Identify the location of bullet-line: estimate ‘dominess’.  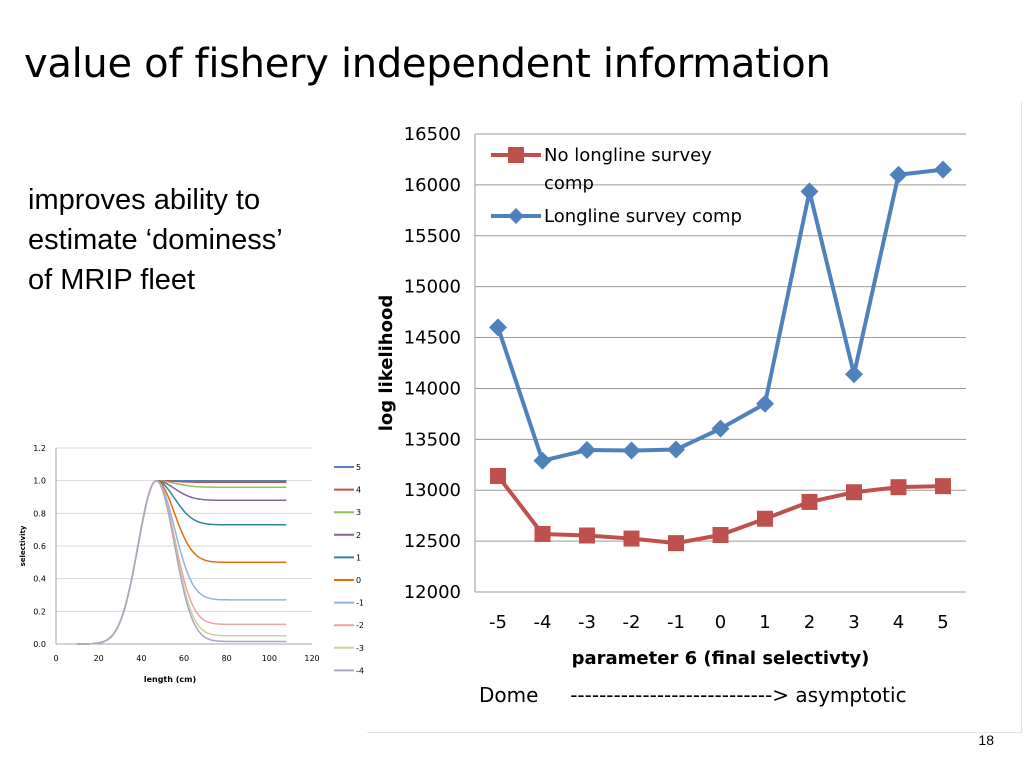
(155, 240).